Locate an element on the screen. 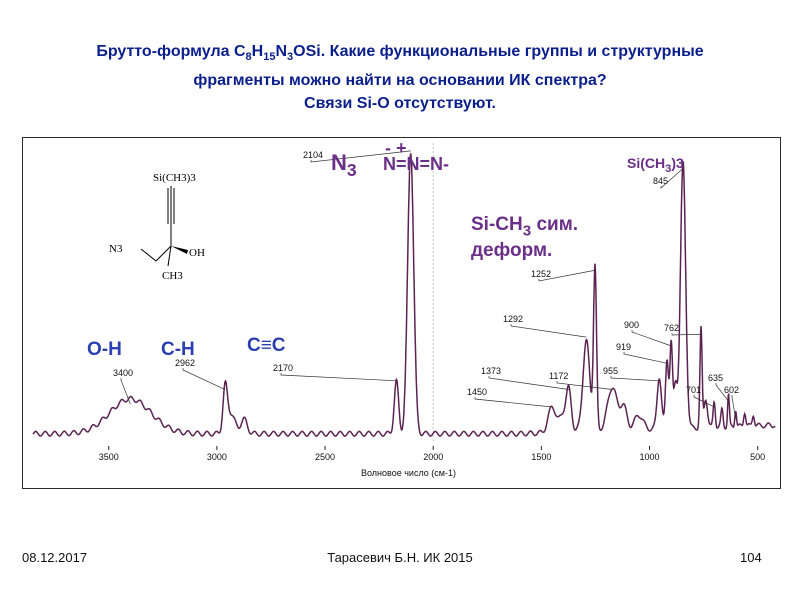  peak-label-919: 919 is located at coordinates (623, 347).